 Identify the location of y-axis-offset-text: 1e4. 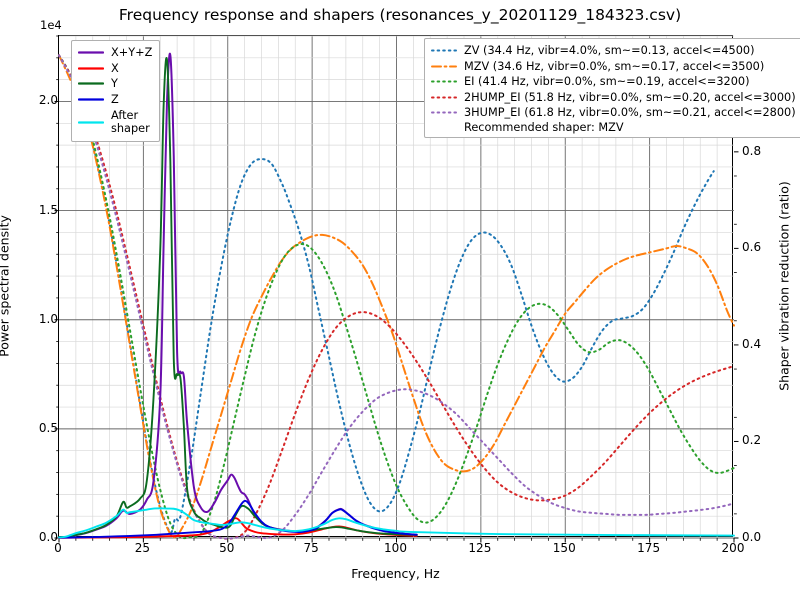
(51, 25).